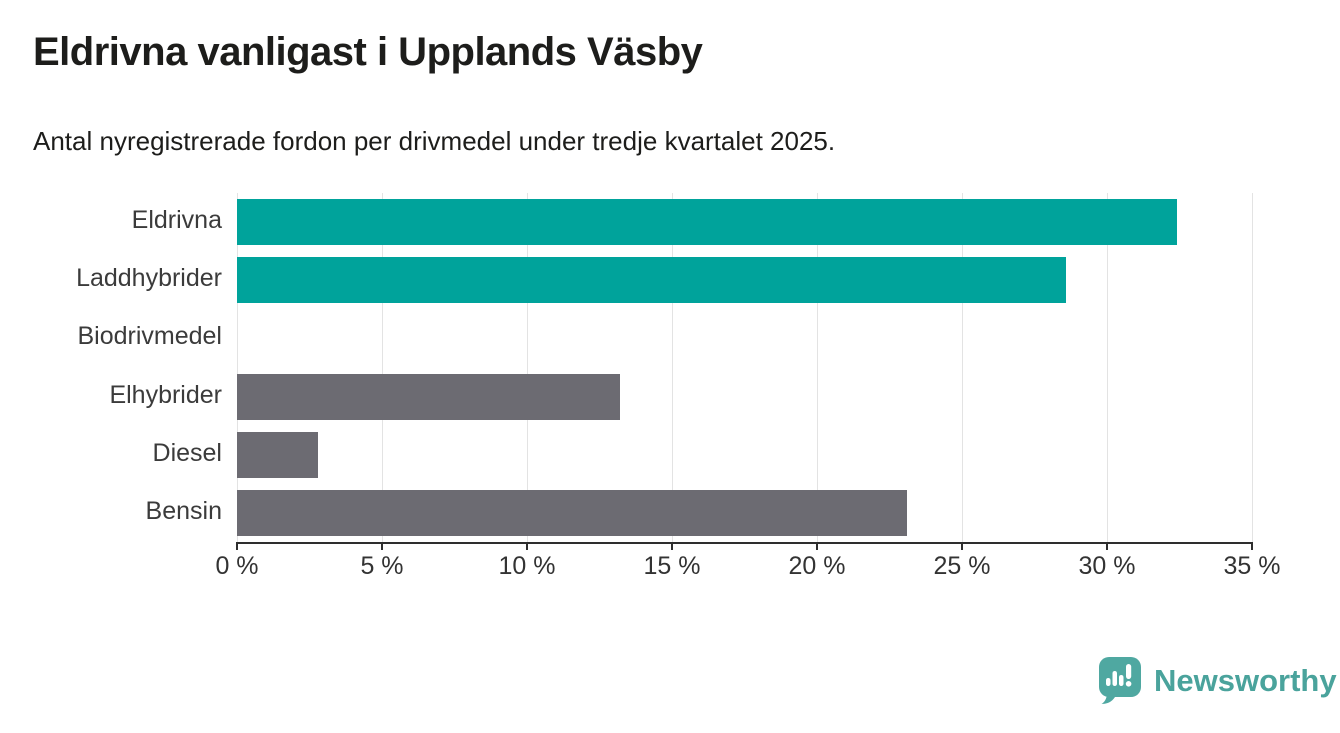 The image size is (1340, 733). Describe the element at coordinates (707, 222) in the screenshot. I see `bar-eldrivna` at that location.